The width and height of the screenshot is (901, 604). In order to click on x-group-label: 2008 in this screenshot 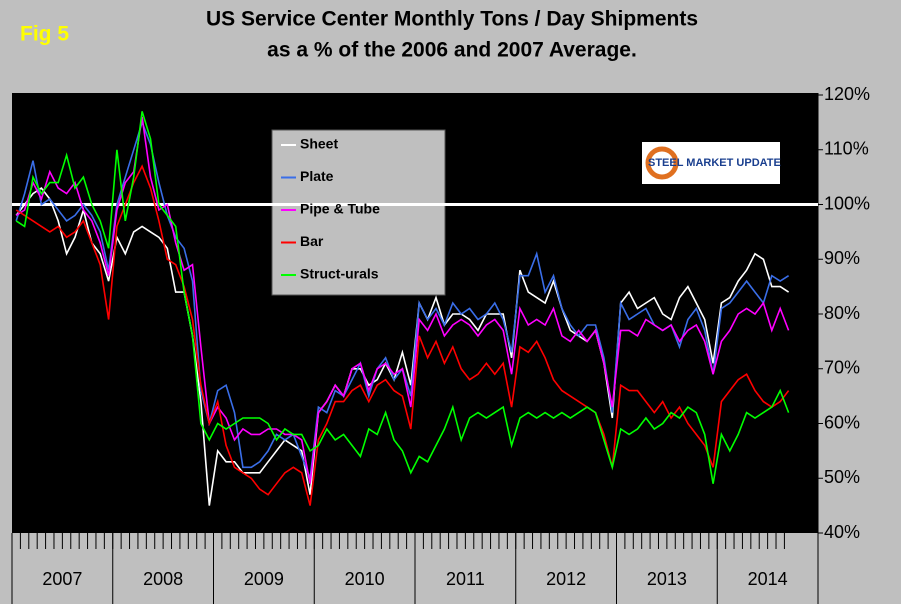, I will do `click(163, 579)`.